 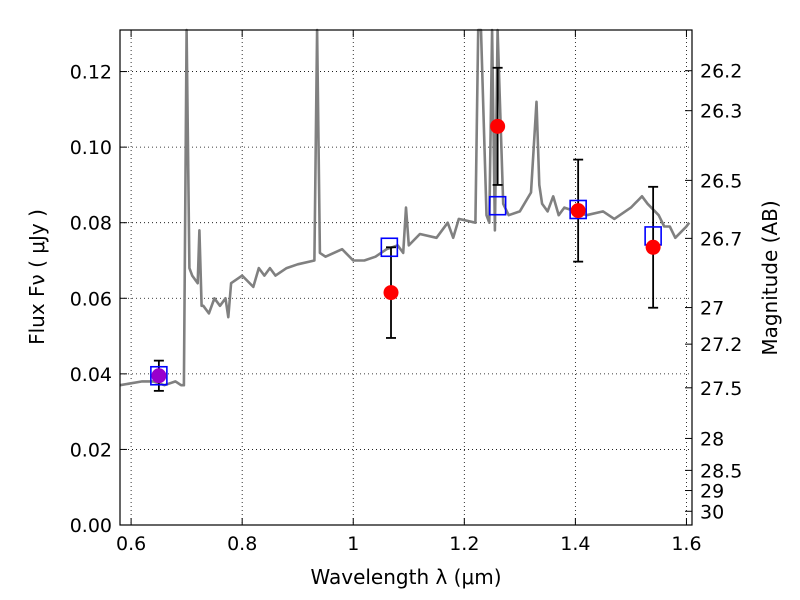 What do you see at coordinates (712, 309) in the screenshot?
I see `magnitude-tick-label: 27` at bounding box center [712, 309].